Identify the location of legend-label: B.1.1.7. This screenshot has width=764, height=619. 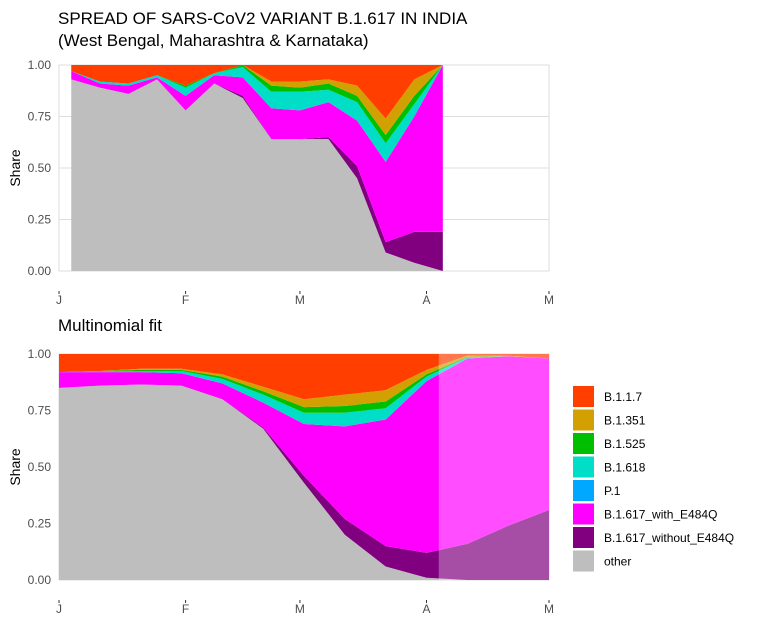
(623, 397).